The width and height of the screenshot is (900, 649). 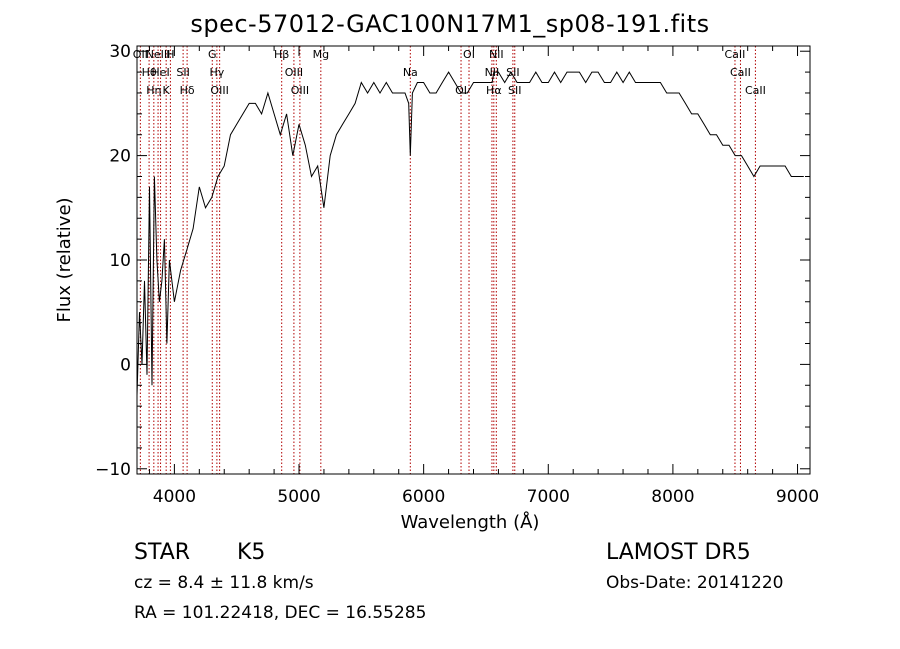 What do you see at coordinates (160, 72) in the screenshot?
I see `line-label: HeI` at bounding box center [160, 72].